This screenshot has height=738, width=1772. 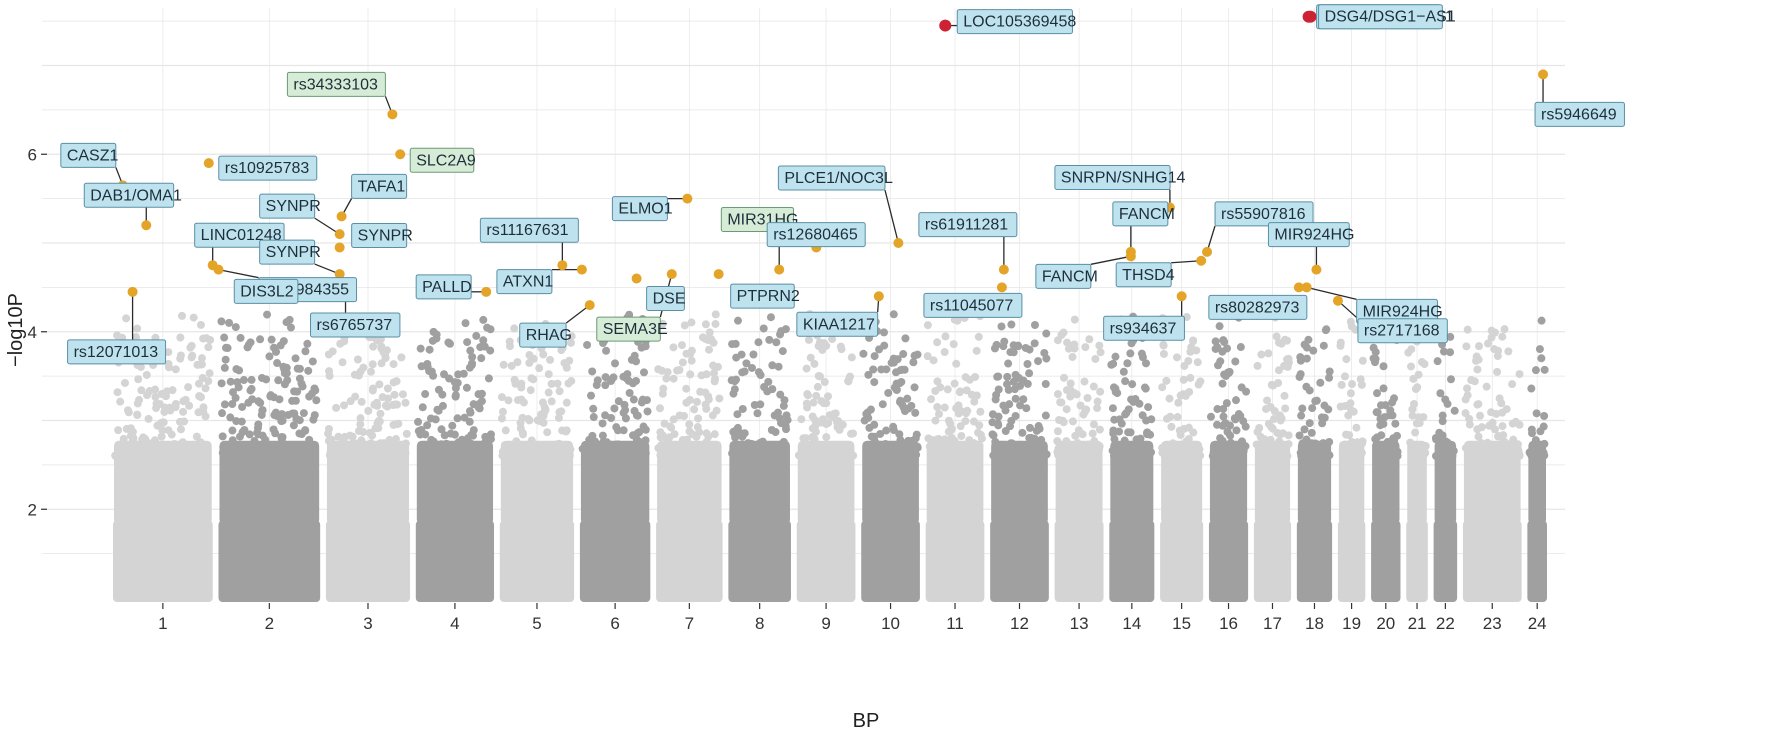 What do you see at coordinates (1019, 22) in the screenshot?
I see `snp-label: LOC105369458` at bounding box center [1019, 22].